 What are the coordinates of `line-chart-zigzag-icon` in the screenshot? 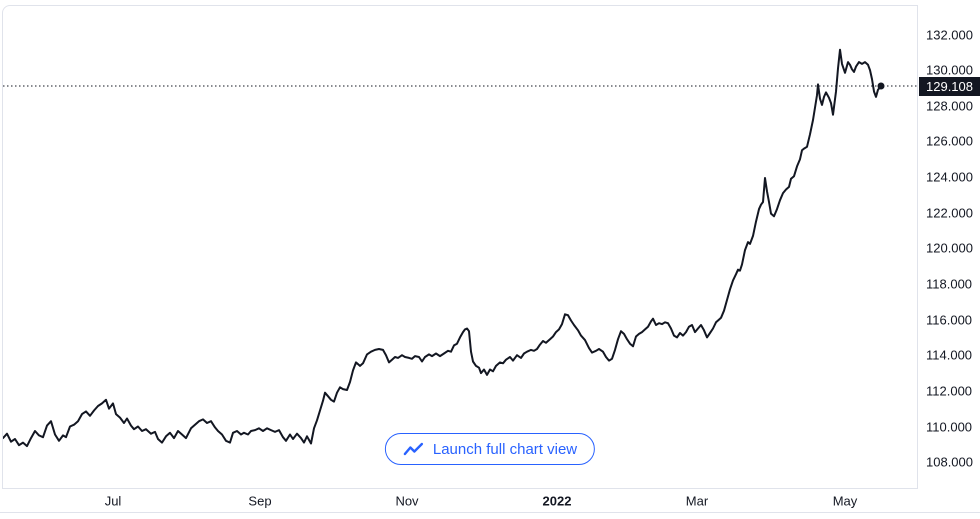 It's located at (413, 449).